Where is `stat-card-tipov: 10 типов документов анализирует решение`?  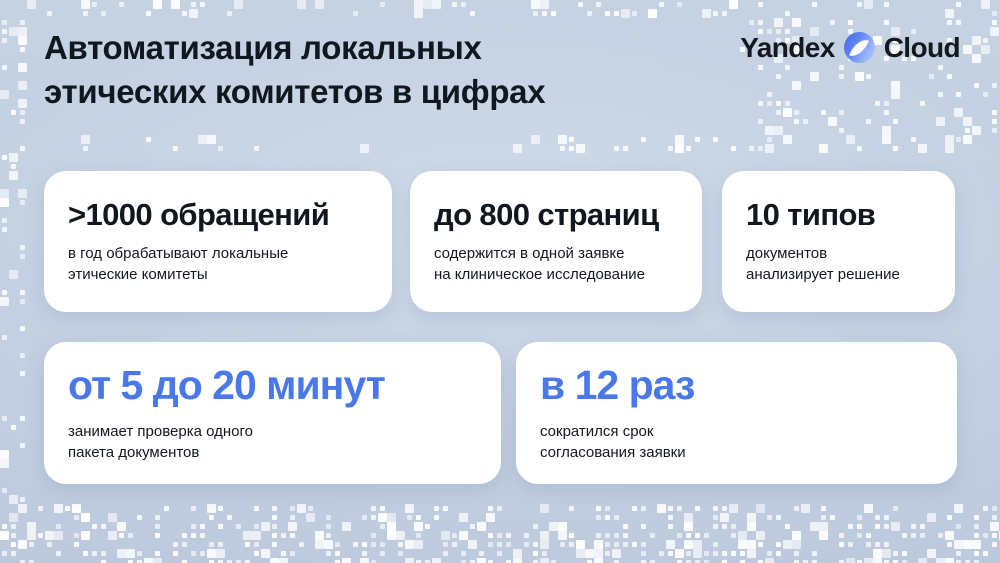 stat-card-tipov: 10 типов документов анализирует решение is located at coordinates (838, 241).